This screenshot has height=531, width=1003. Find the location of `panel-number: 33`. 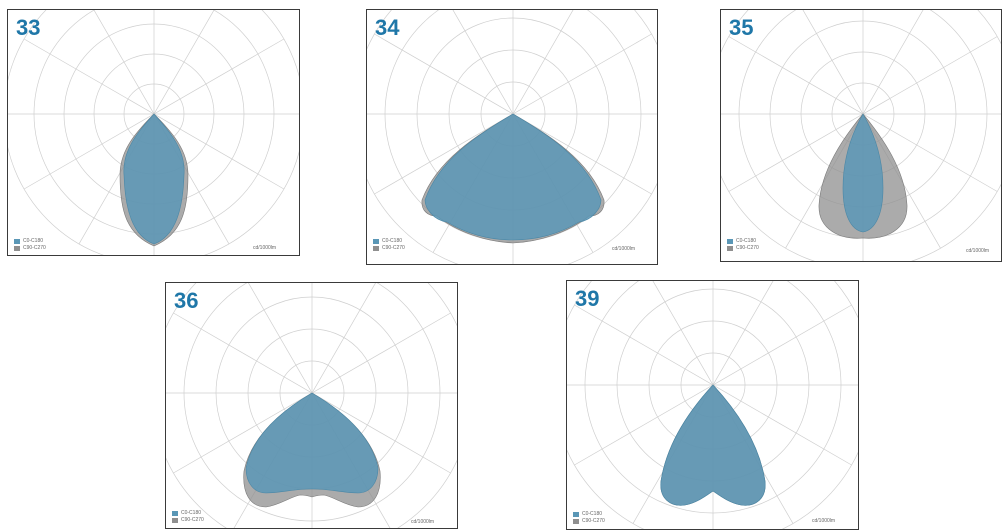

panel-number: 33 is located at coordinates (28, 27).